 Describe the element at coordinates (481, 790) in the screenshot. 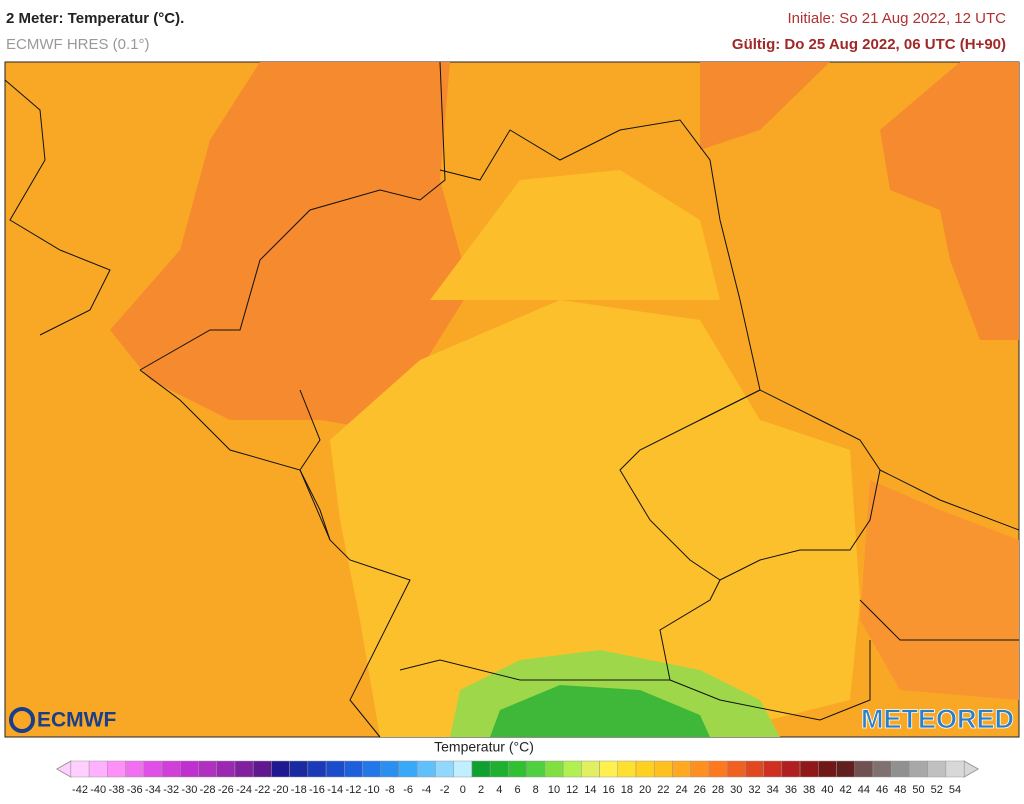

I see `color-bar-label: 2` at that location.